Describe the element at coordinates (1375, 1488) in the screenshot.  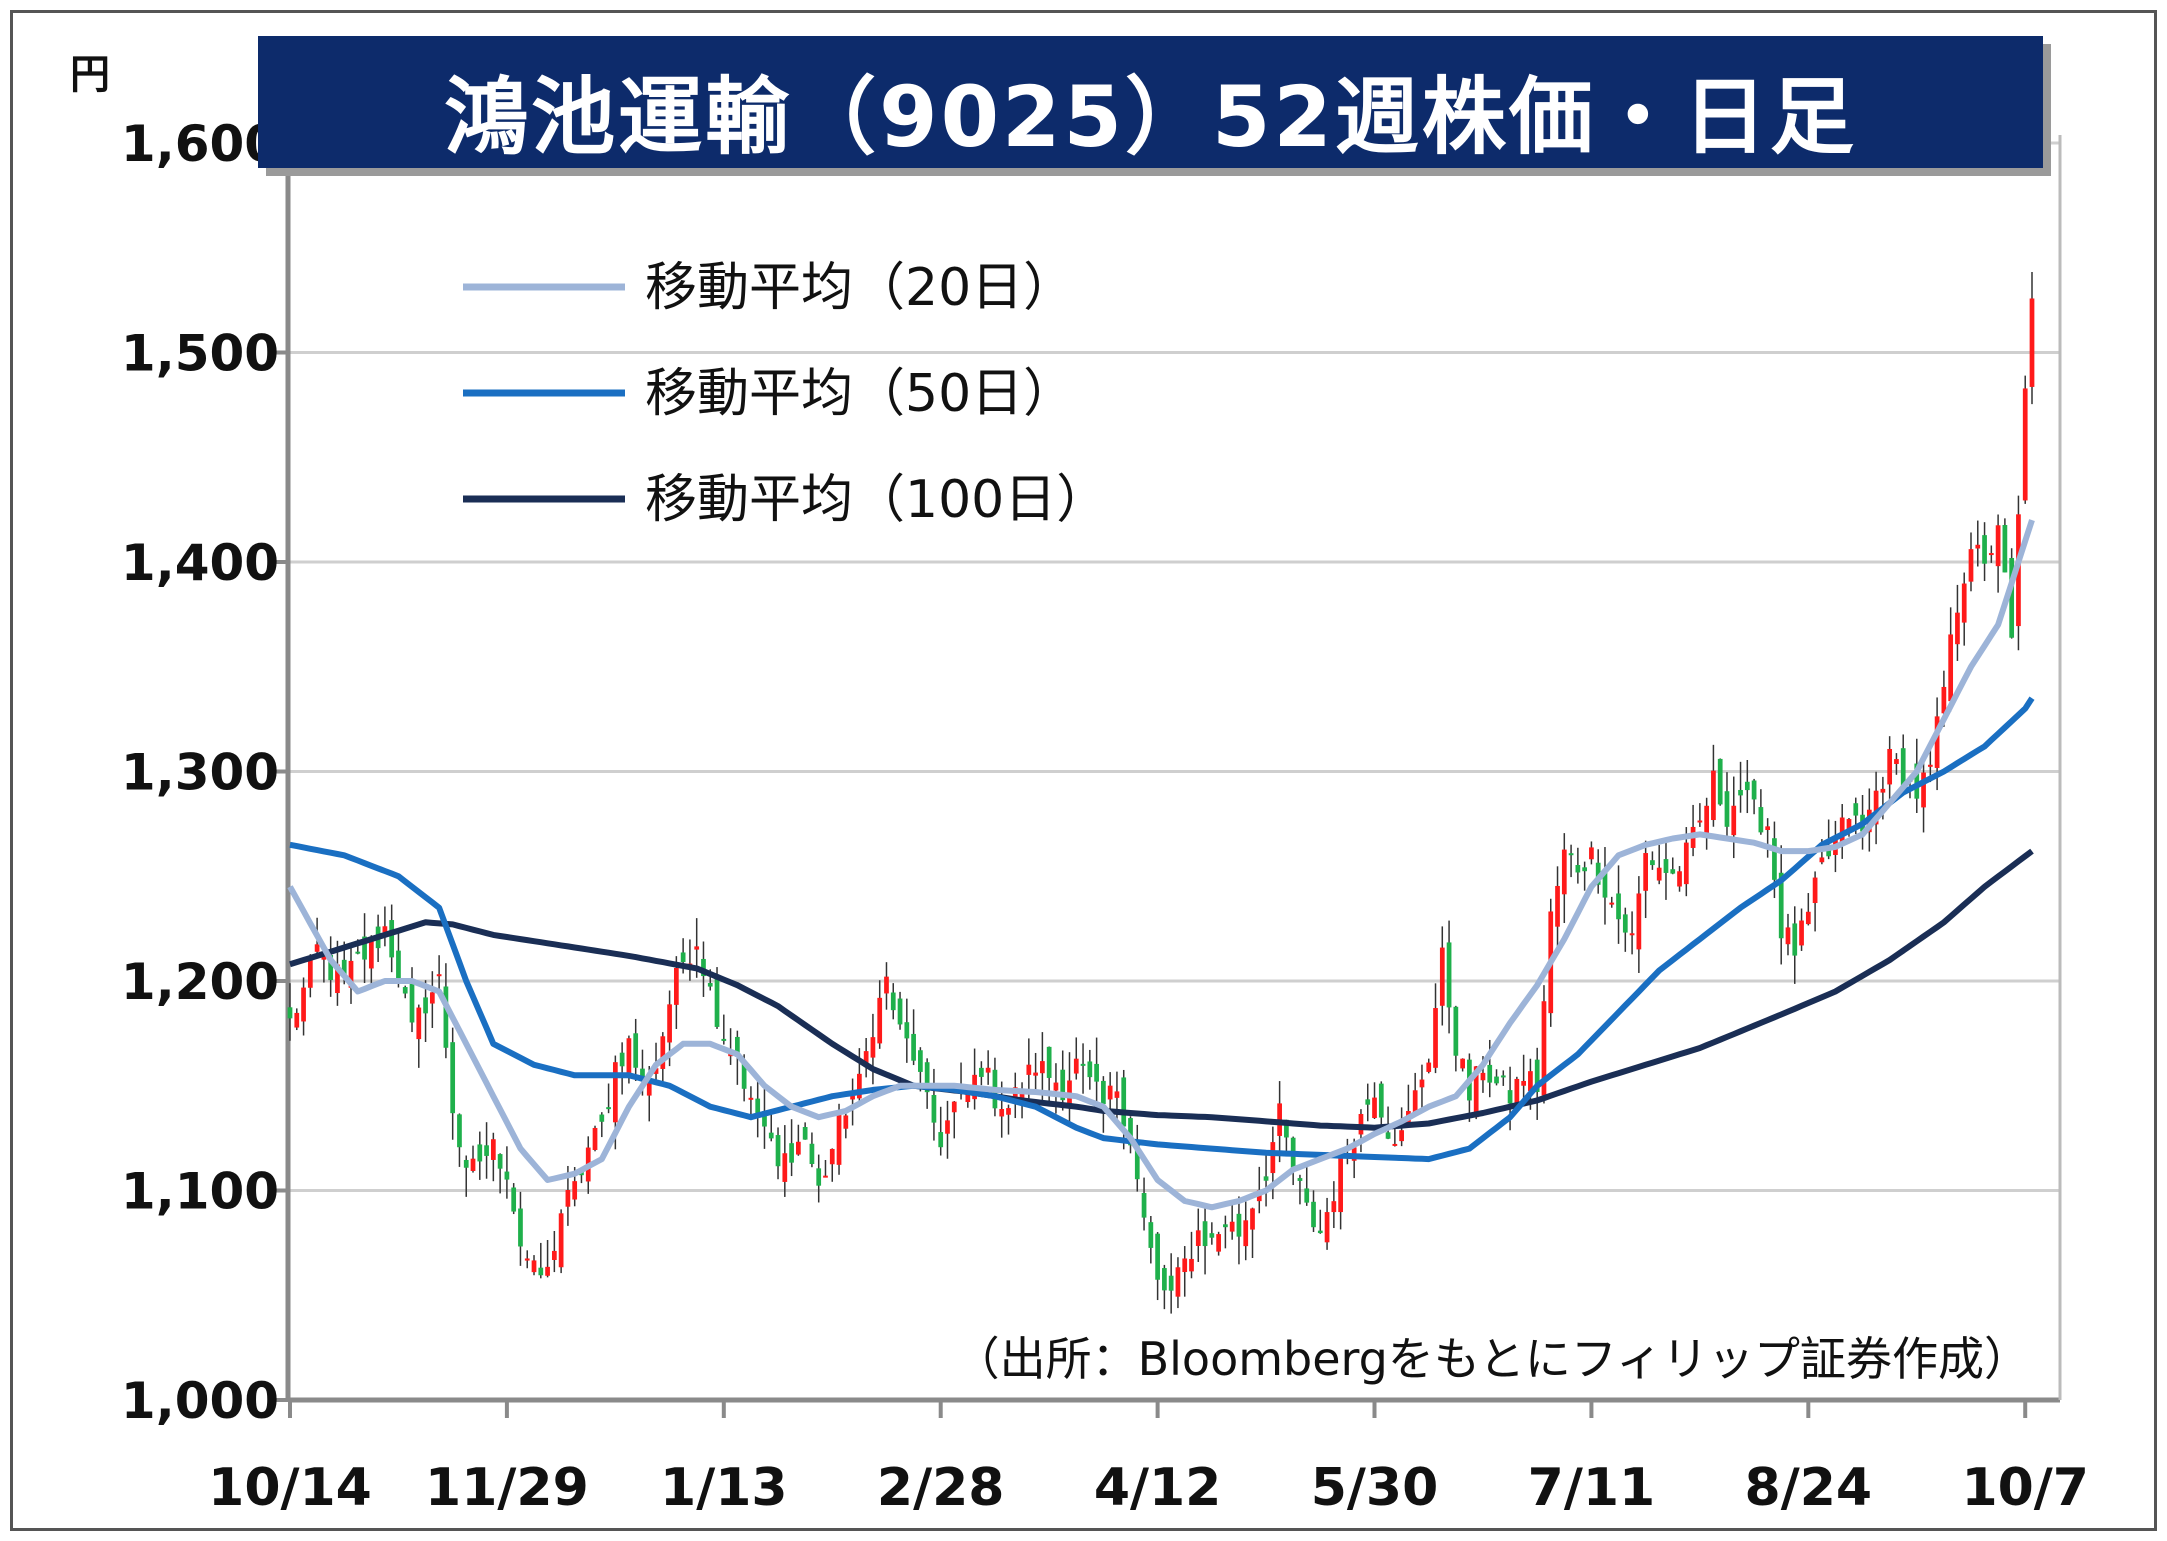
I see `x-tick-label: 5/30` at that location.